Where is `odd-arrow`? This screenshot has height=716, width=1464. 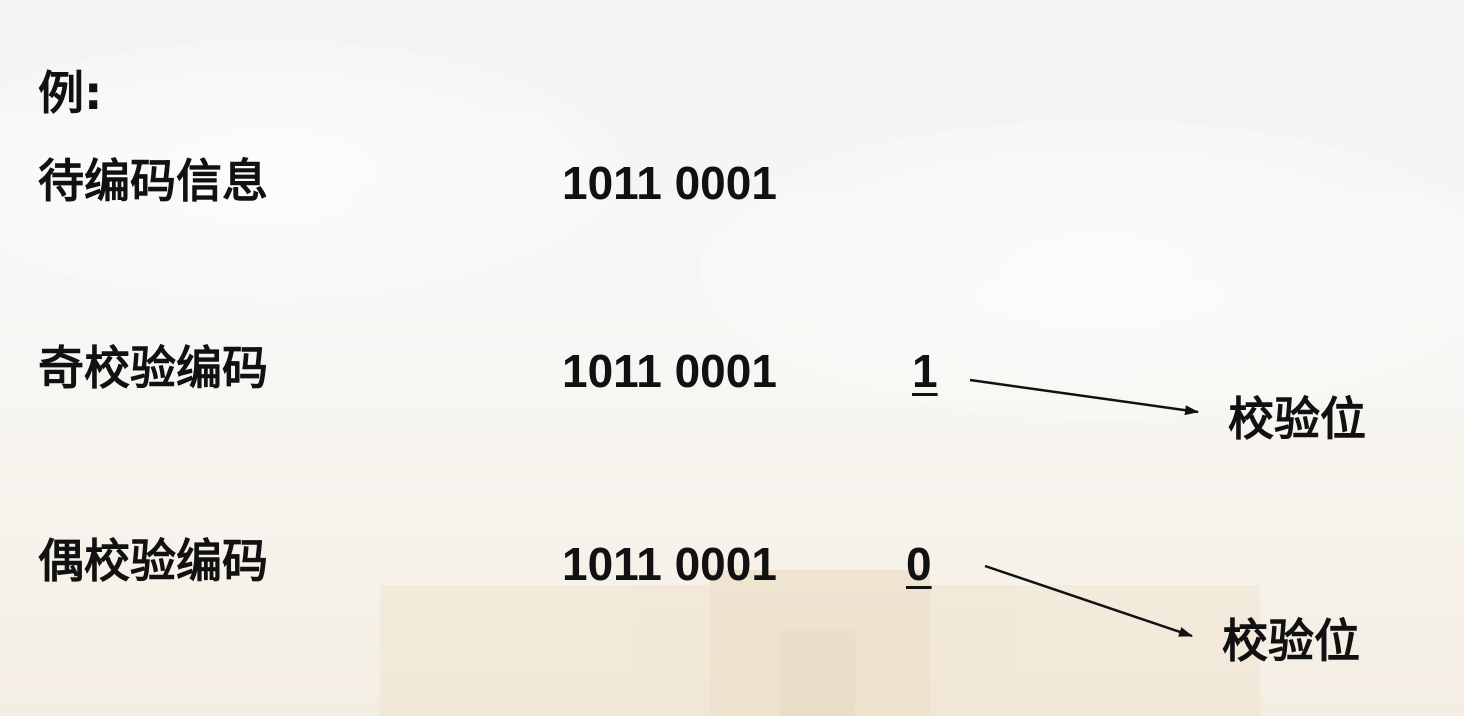
odd-arrow is located at coordinates (1084, 397).